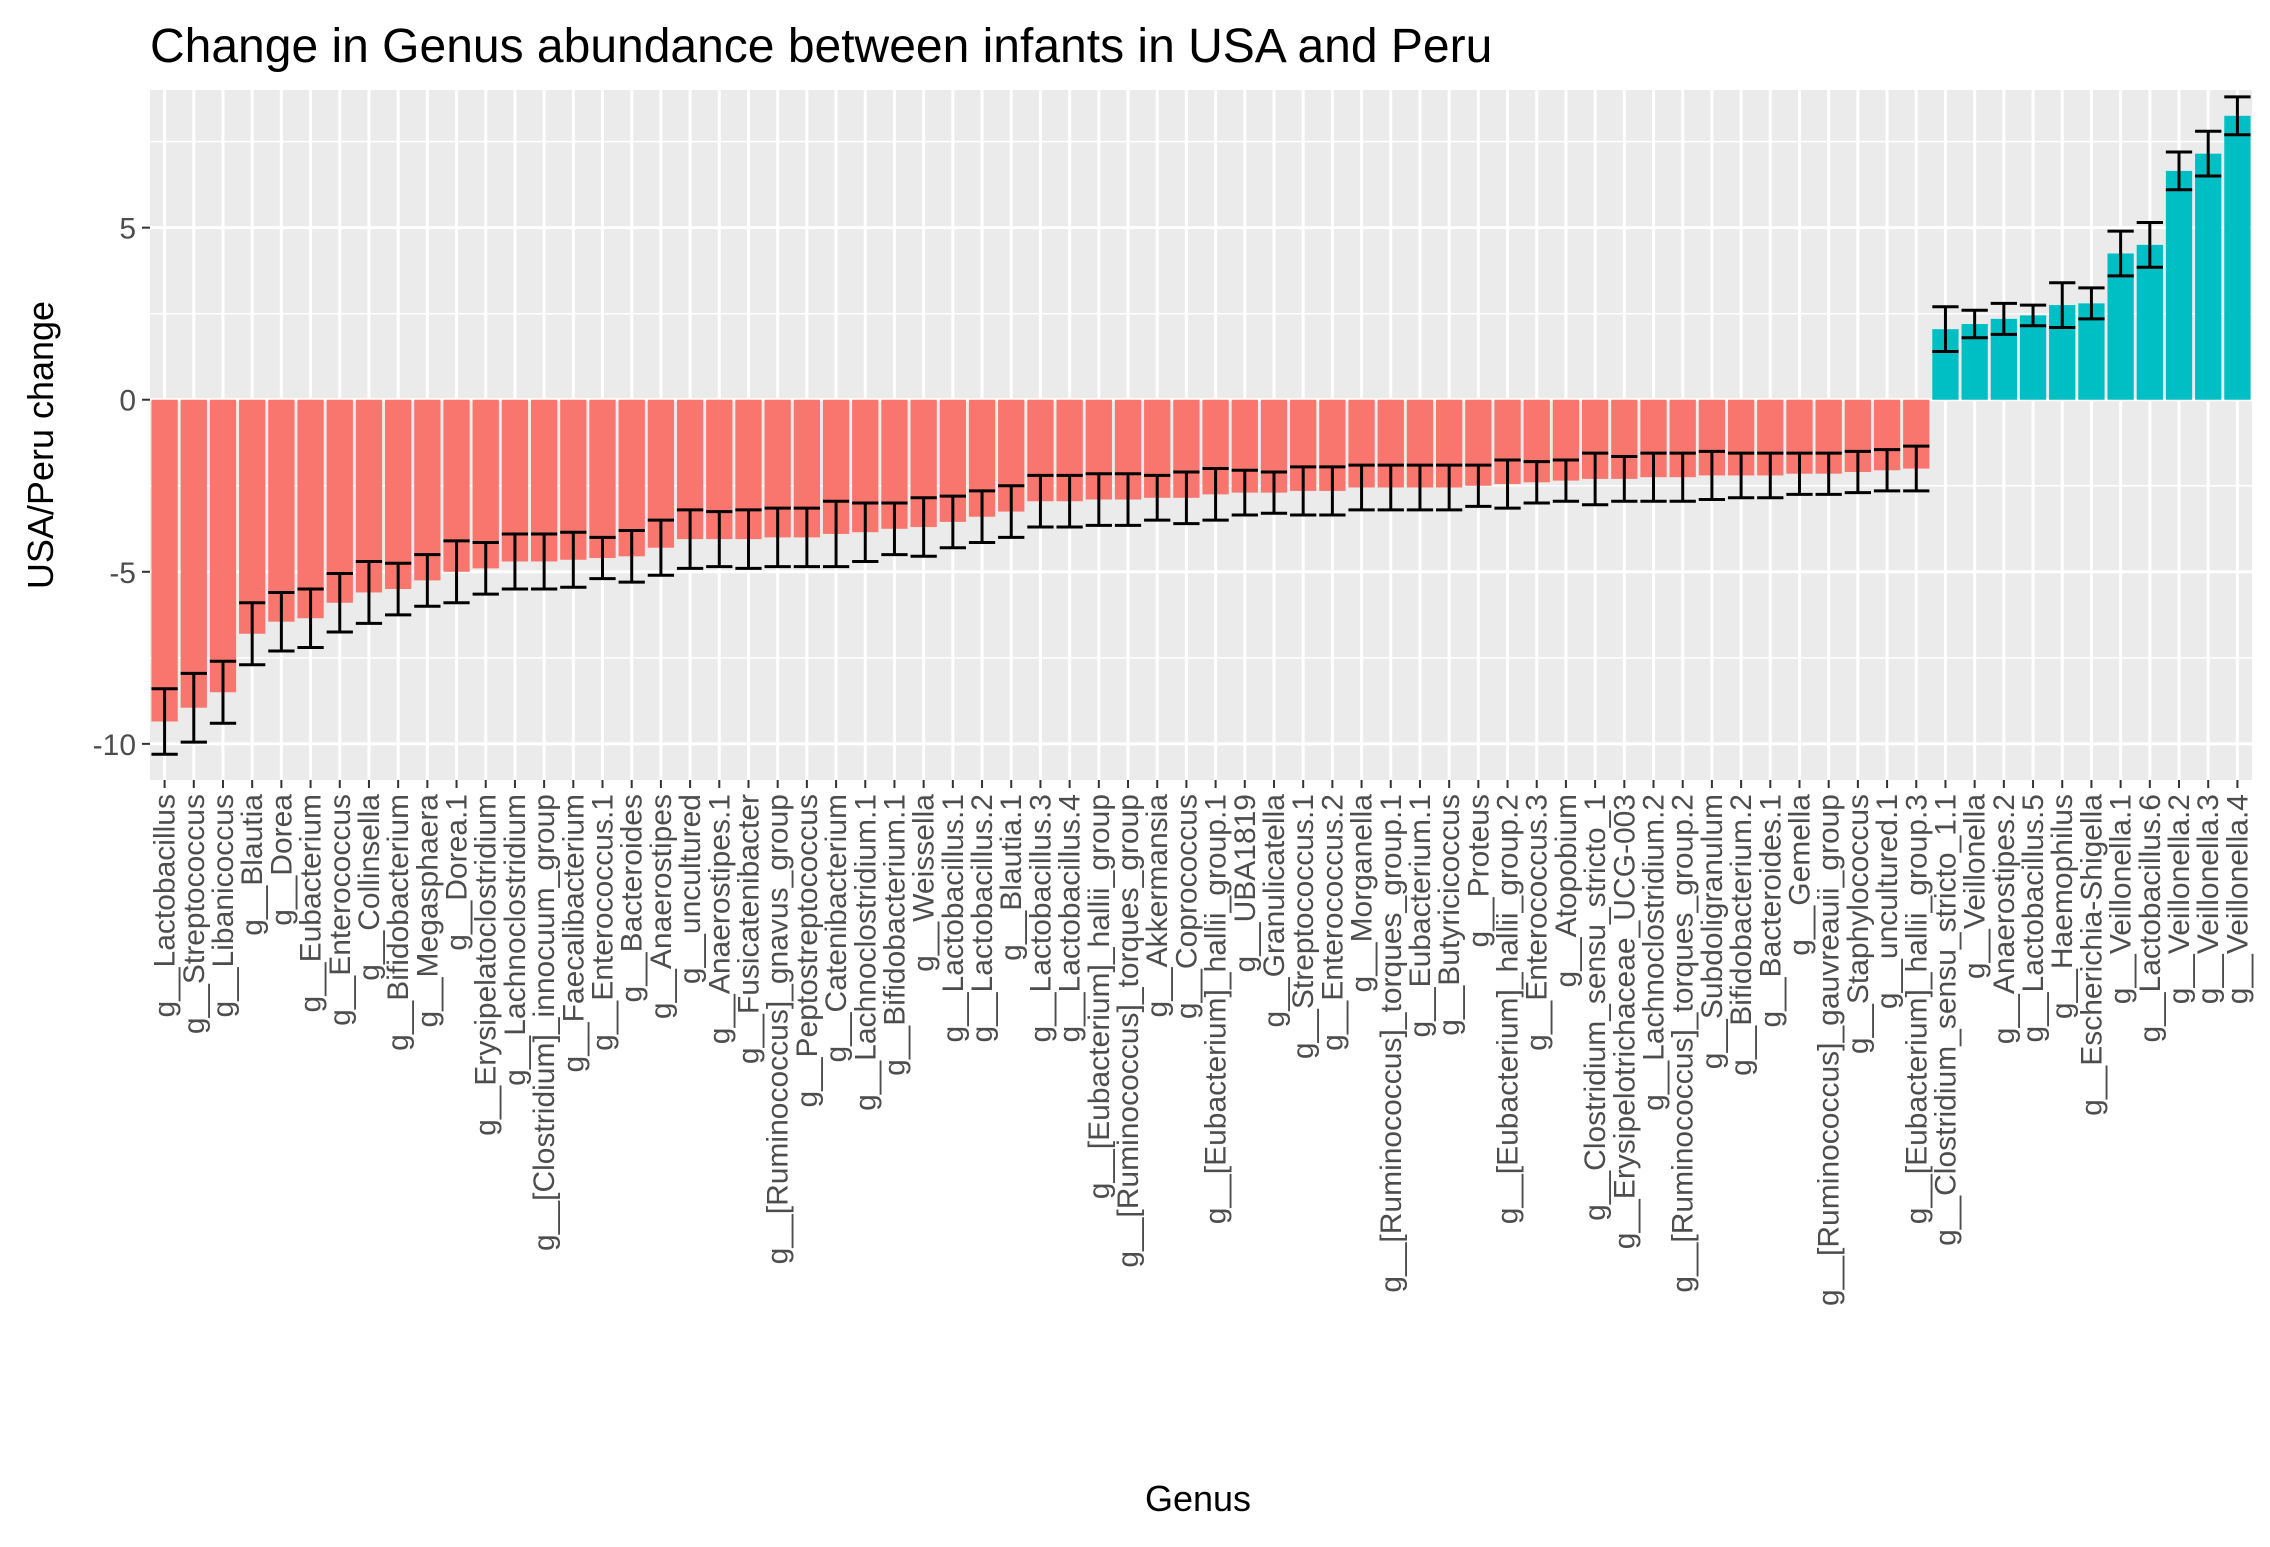  Describe the element at coordinates (1624, 1021) in the screenshot. I see `x-tick-label: g__Erysipelotrichaceae_UCG-003` at that location.